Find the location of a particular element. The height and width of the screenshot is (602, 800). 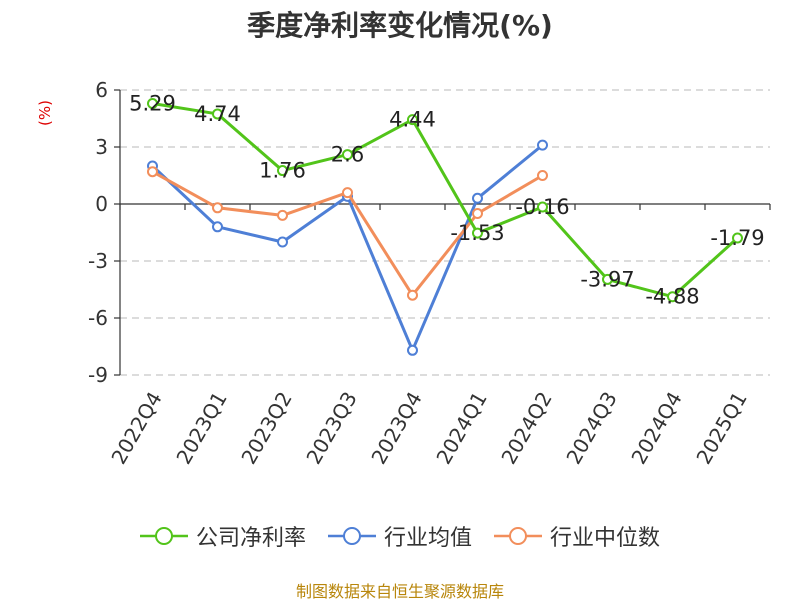

legend-item-company-net-margin: 公司净利率 is located at coordinates (222, 536).